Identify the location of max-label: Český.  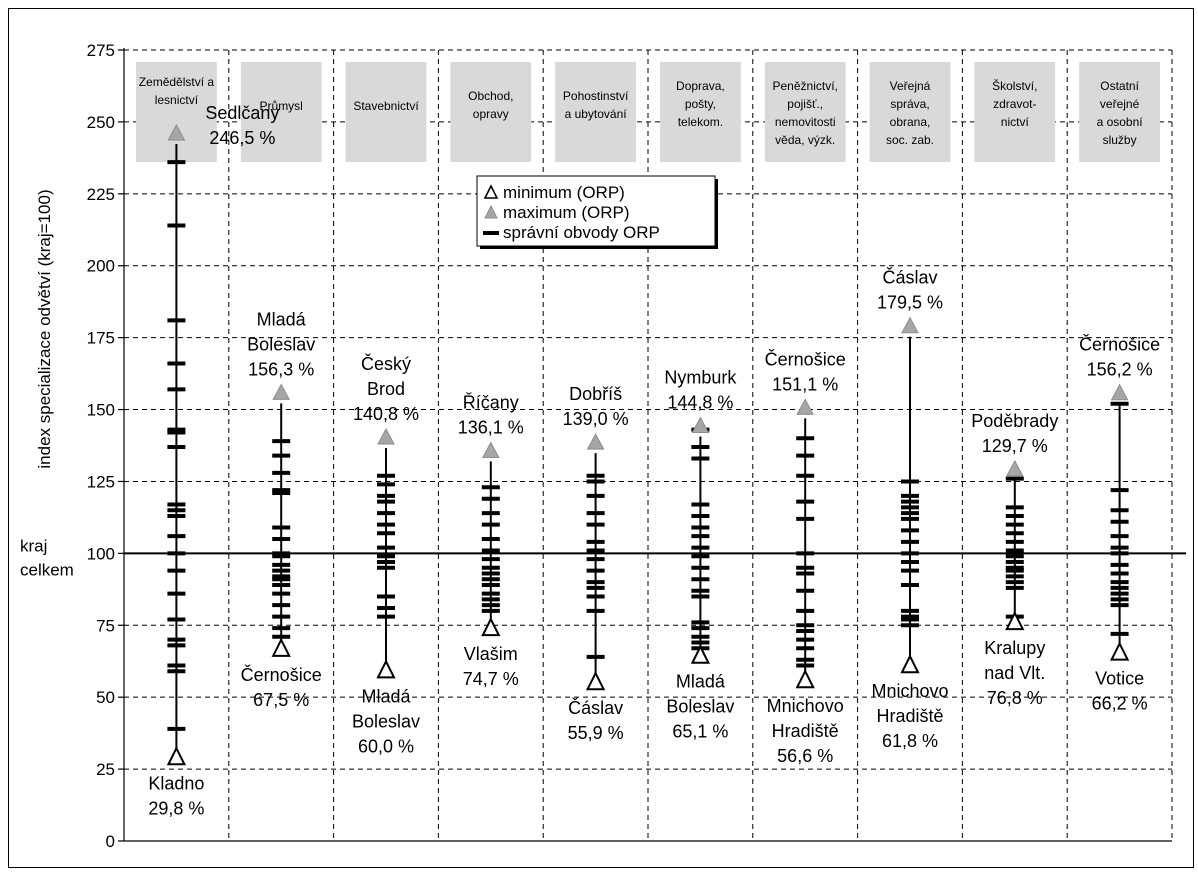
(386, 363).